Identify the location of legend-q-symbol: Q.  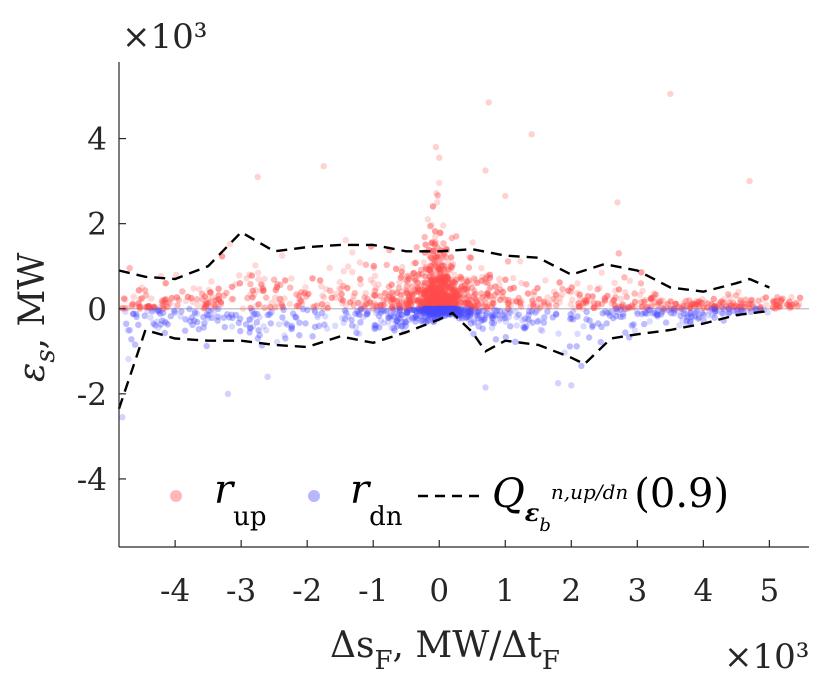
(508, 494).